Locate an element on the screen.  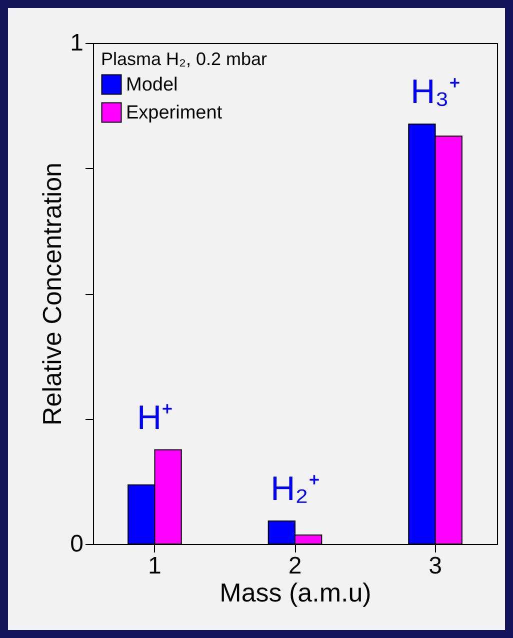
annotation: H₃⁺ is located at coordinates (435, 92).